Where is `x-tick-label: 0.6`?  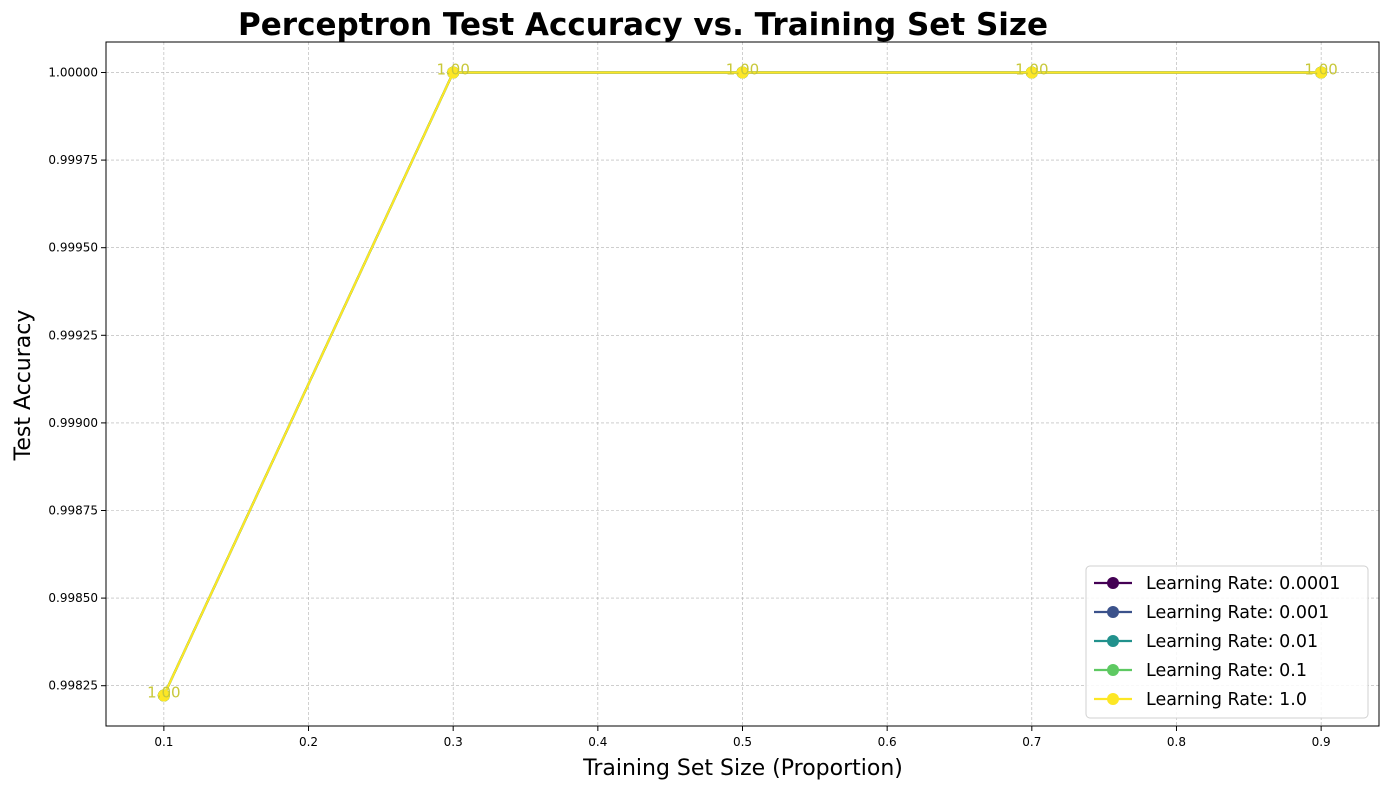 x-tick-label: 0.6 is located at coordinates (887, 742).